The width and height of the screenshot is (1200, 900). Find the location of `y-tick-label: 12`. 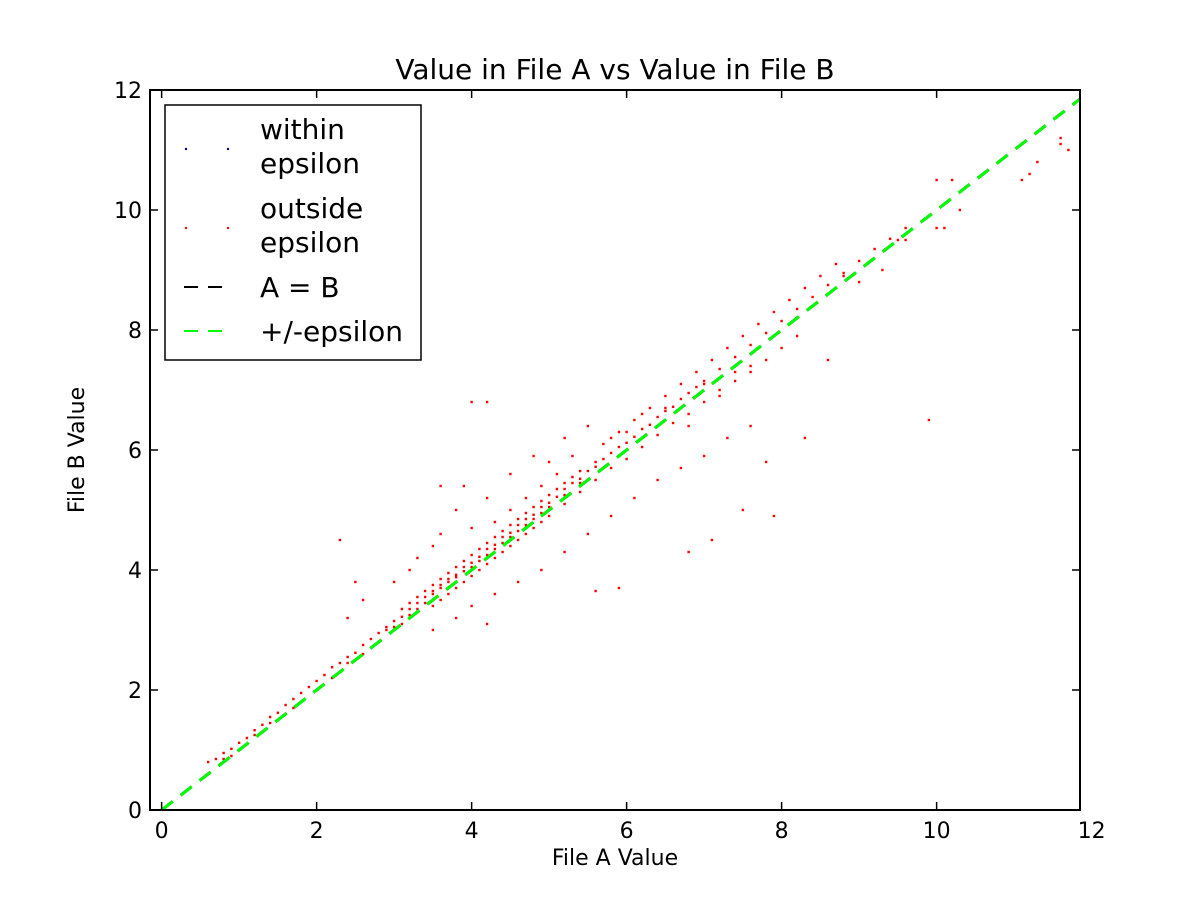

y-tick-label: 12 is located at coordinates (128, 91).